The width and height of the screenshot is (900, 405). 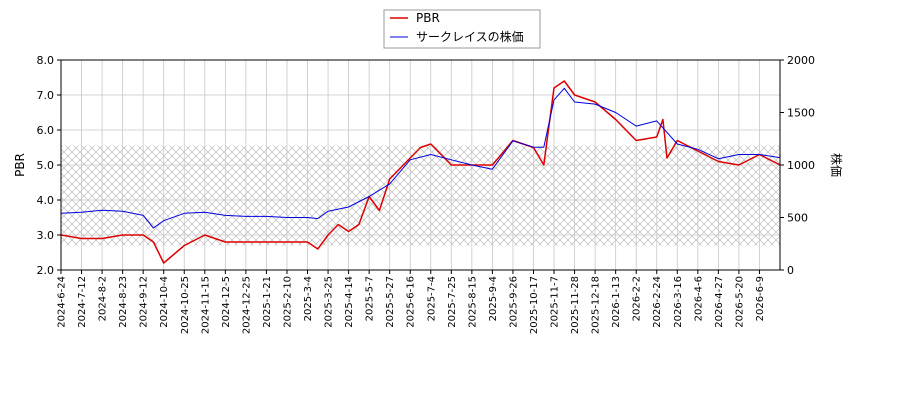 What do you see at coordinates (472, 302) in the screenshot?
I see `x-tick-label: 2025-8-15` at bounding box center [472, 302].